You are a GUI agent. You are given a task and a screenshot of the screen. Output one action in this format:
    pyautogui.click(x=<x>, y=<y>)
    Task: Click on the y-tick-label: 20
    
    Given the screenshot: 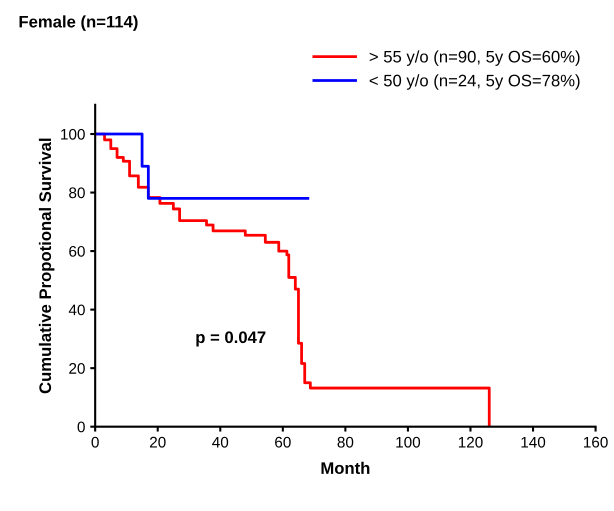 What is the action you would take?
    pyautogui.click(x=77, y=368)
    